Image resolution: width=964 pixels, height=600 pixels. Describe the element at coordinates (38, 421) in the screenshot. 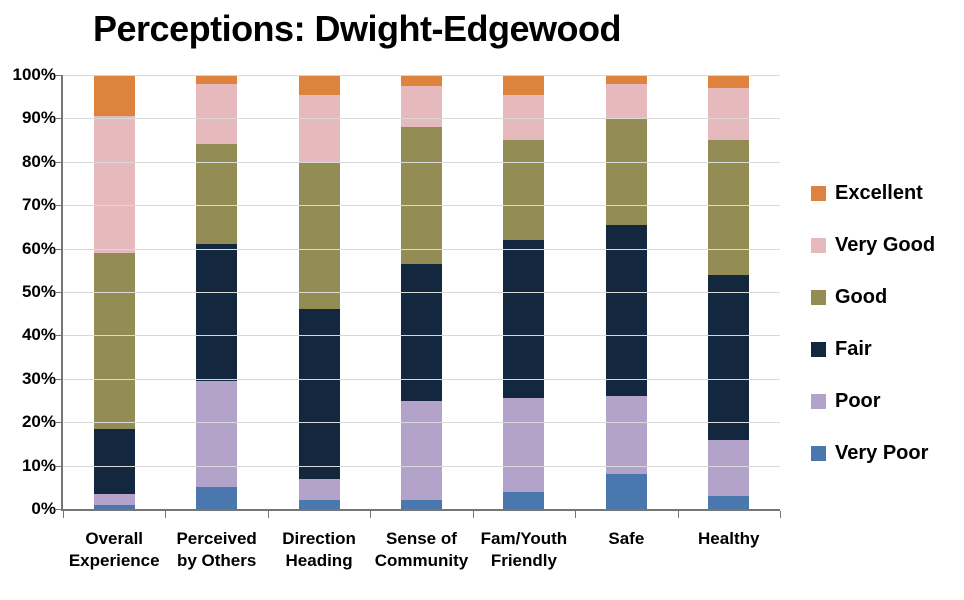

I see `y-axis-tick-label: 20%` at that location.